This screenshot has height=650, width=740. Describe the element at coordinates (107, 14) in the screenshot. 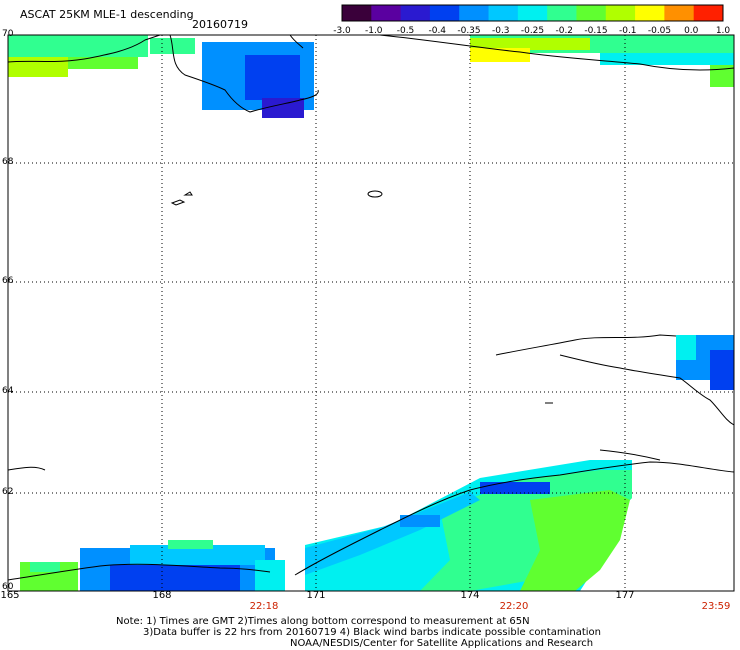

I see `map-title: ASCAT 25KM MLE-1 descending` at that location.